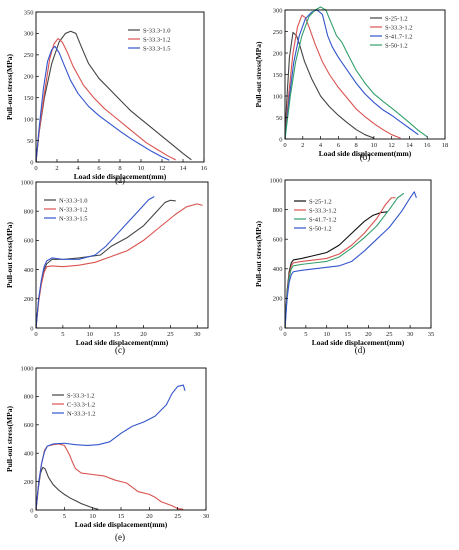 The height and width of the screenshot is (550, 459). Describe the element at coordinates (74, 404) in the screenshot. I see `legend: S-33.3-1.2 C-33.3-1.2 N-33.3-1.2` at that location.